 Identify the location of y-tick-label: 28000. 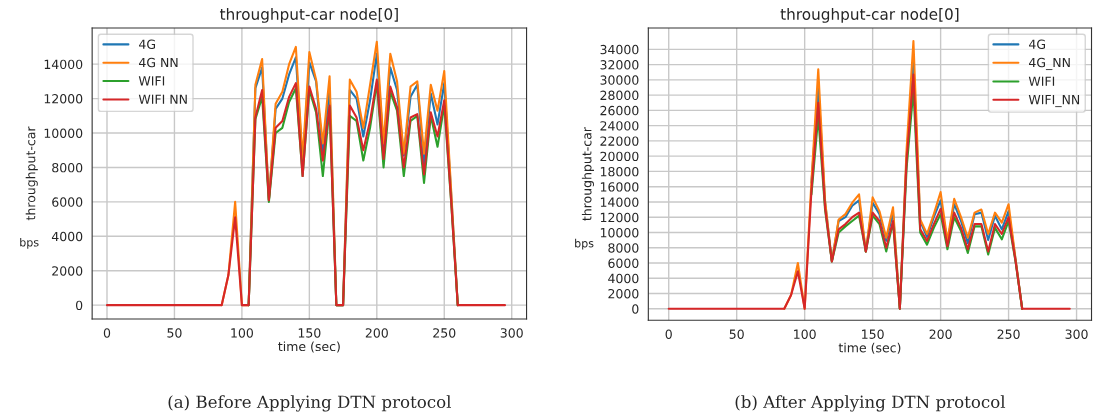
(619, 95).